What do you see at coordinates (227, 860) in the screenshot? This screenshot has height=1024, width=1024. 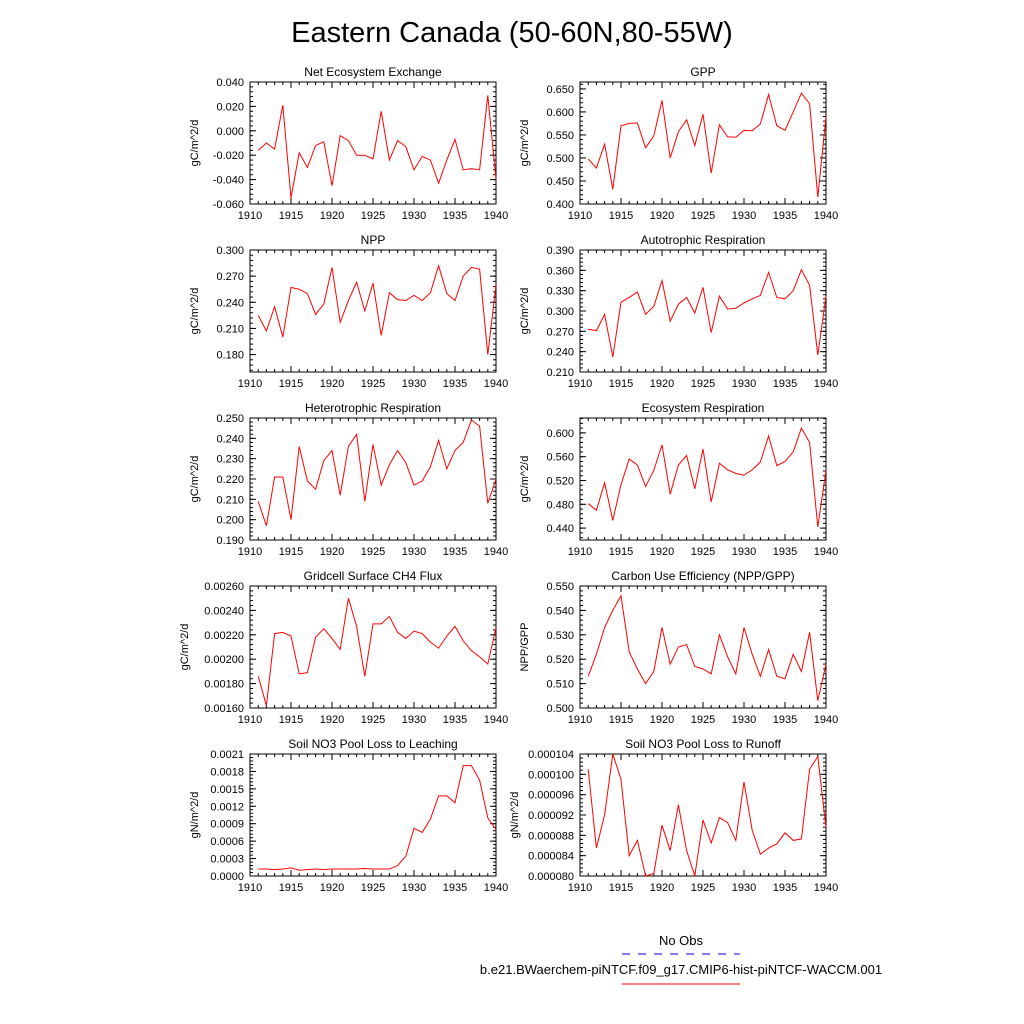 I see `y-tick-label: 0.0003` at bounding box center [227, 860].